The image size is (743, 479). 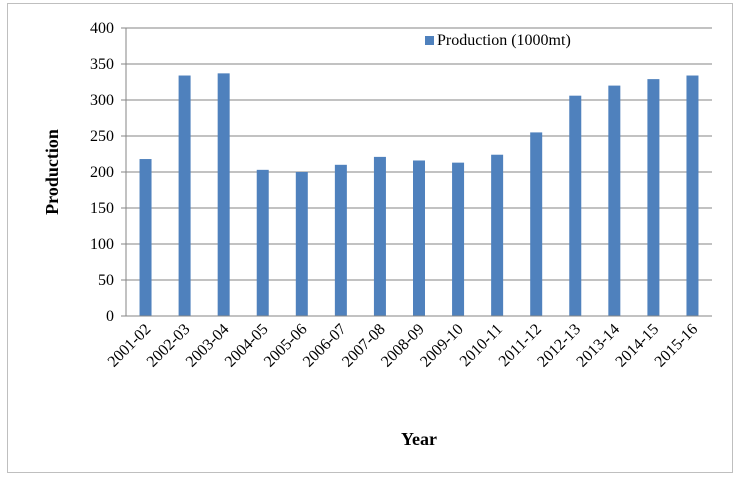 What do you see at coordinates (102, 208) in the screenshot?
I see `y-tick-label: 150` at bounding box center [102, 208].